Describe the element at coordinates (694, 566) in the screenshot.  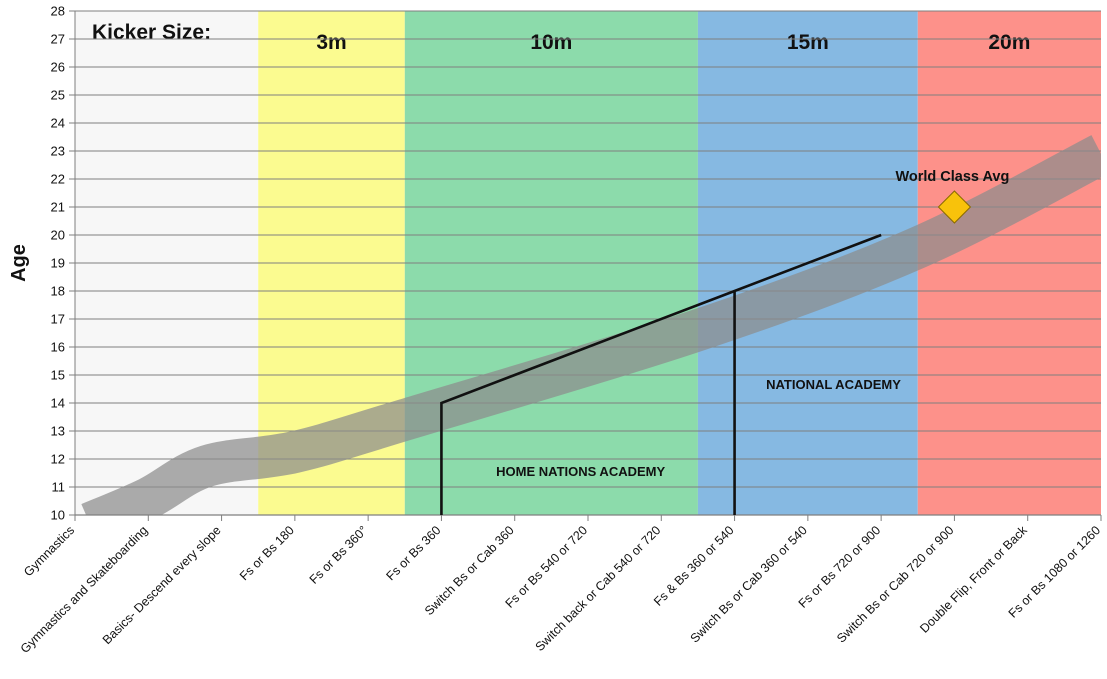
I see `category-label: Fs & Bs 360 or 540` at that location.